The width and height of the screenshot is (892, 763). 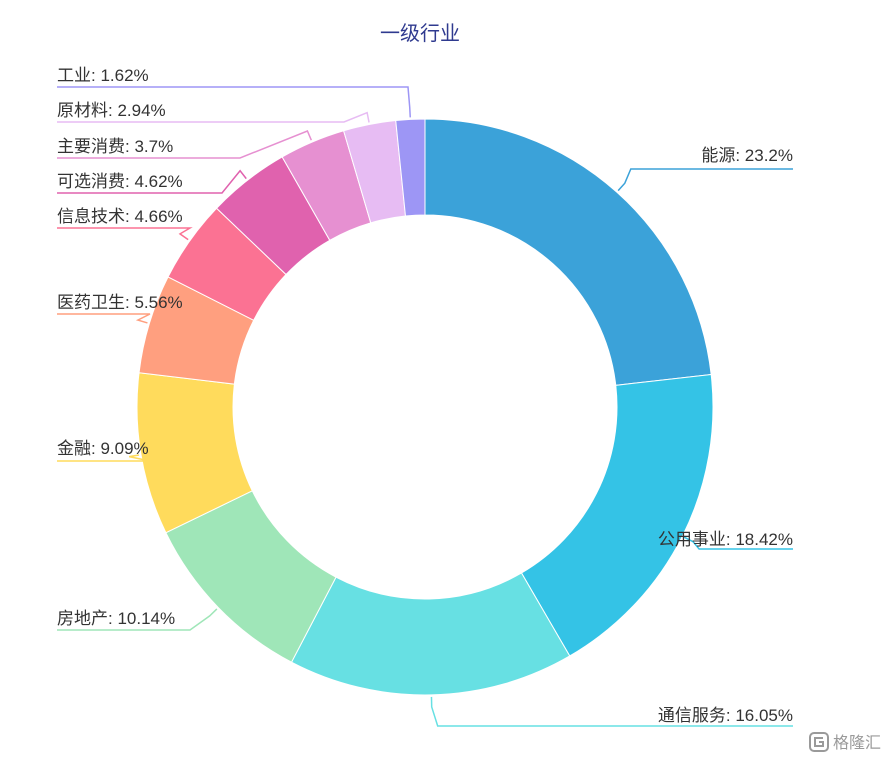 I want to click on leader-line-信息技术, so click(x=125, y=234).